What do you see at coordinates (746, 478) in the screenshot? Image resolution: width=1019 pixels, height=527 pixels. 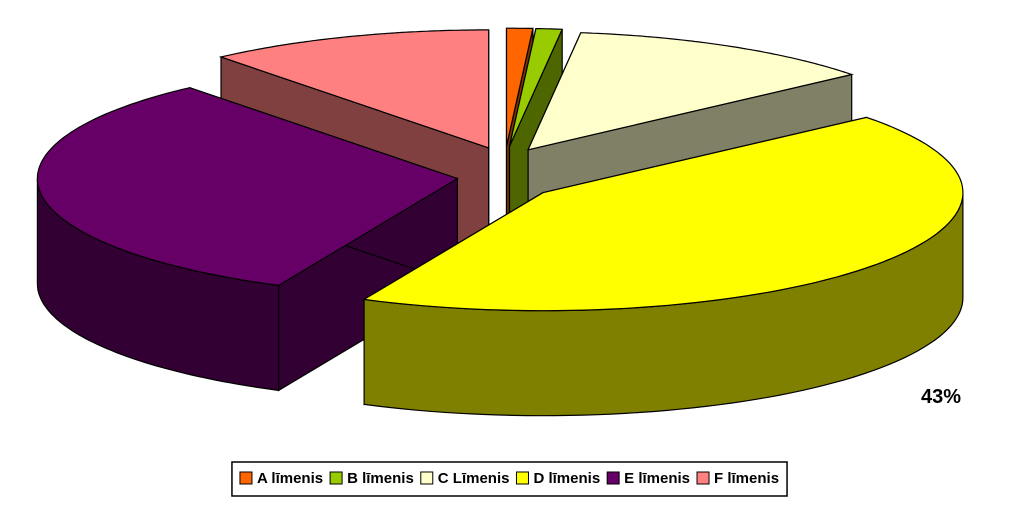 I see `legend-label: F līmenis` at bounding box center [746, 478].